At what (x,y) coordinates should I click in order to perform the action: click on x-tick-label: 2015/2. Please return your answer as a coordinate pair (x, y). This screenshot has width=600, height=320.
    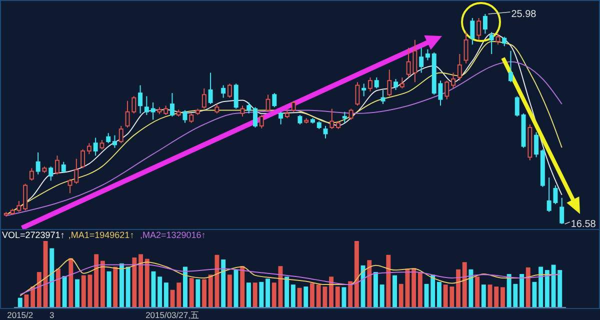
    Looking at the image, I should click on (20, 315).